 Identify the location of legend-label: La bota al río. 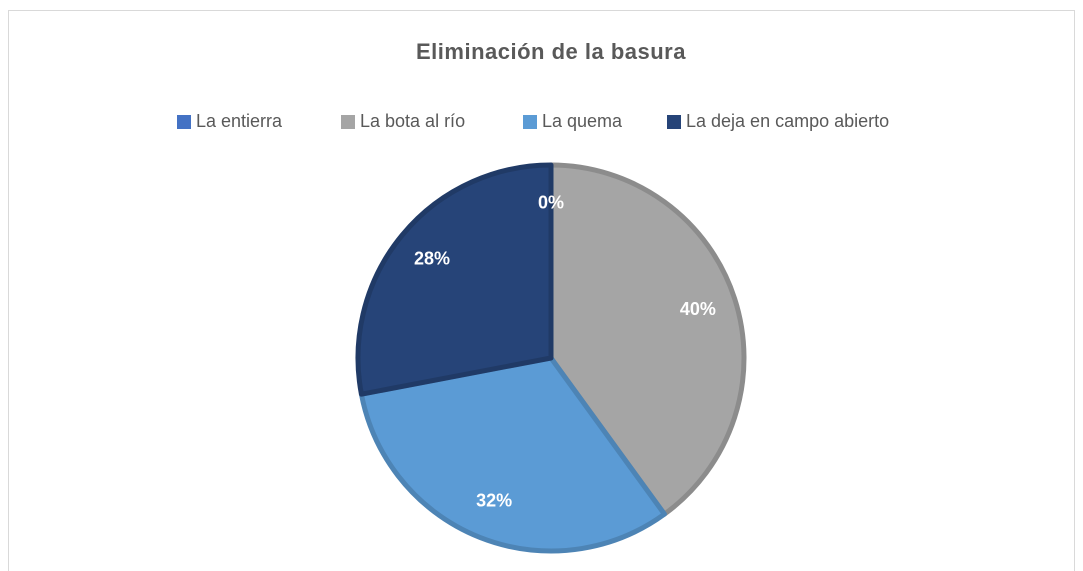
(412, 121).